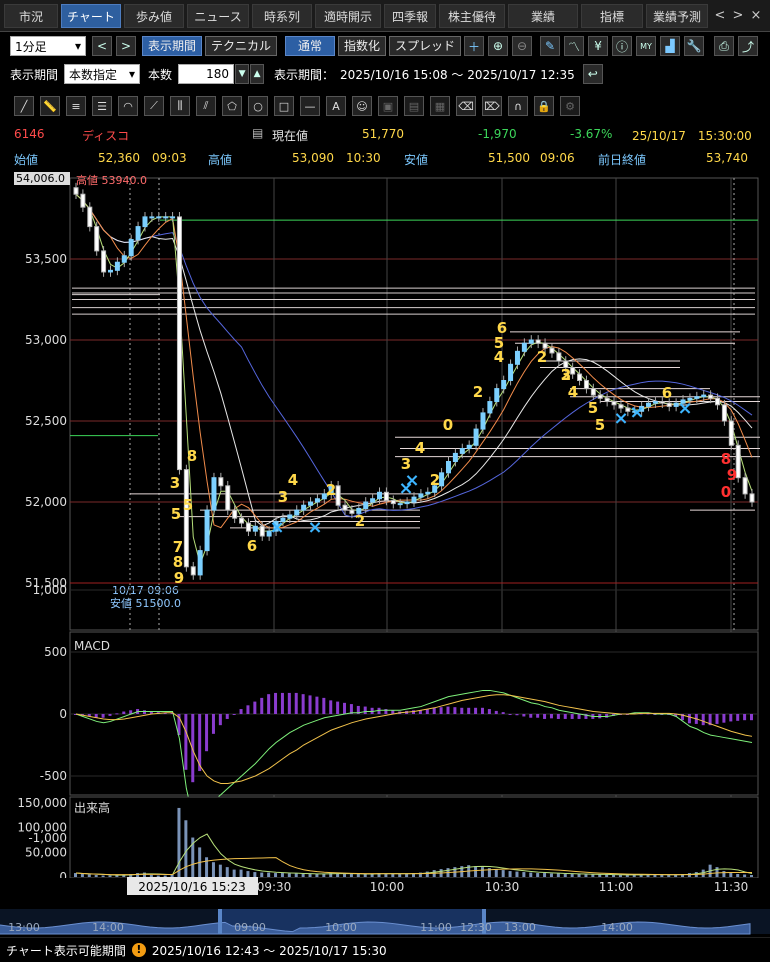 The image size is (770, 962). I want to click on tab-earnings: 業績, so click(543, 15).